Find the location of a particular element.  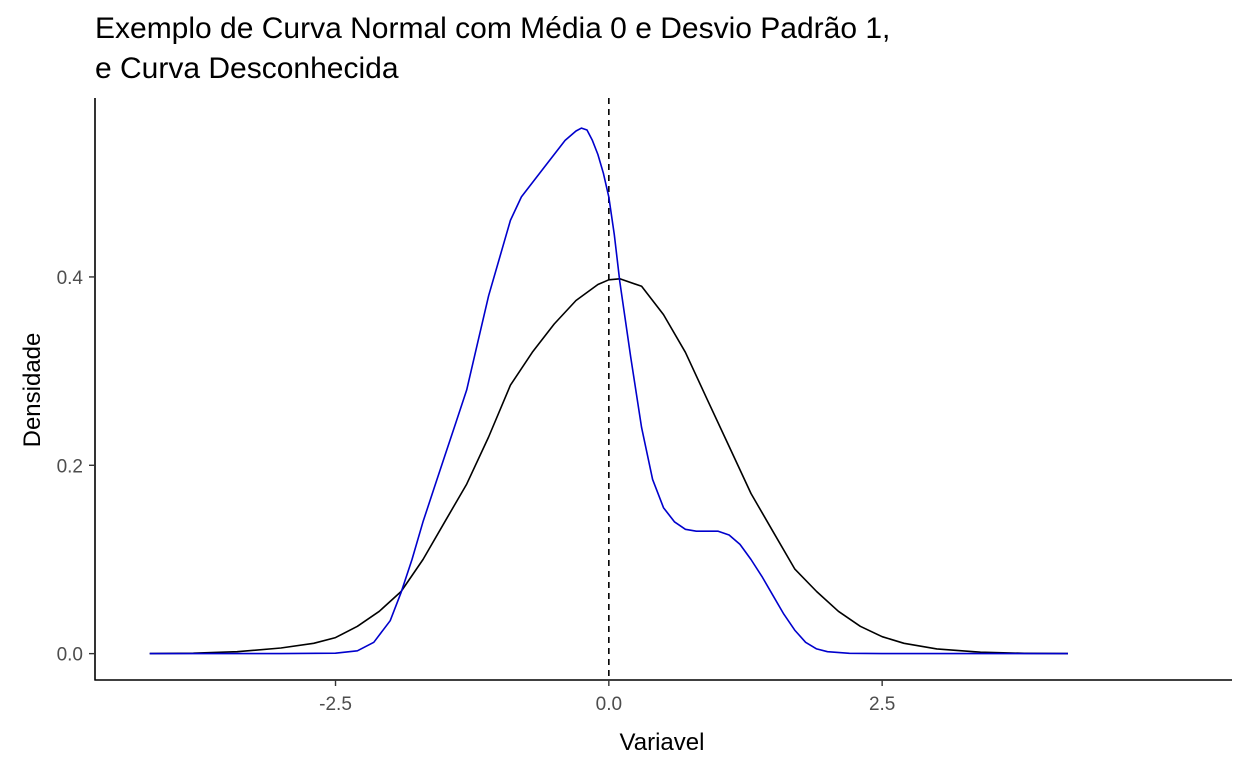

x-tick-label: 0.0 is located at coordinates (609, 704).